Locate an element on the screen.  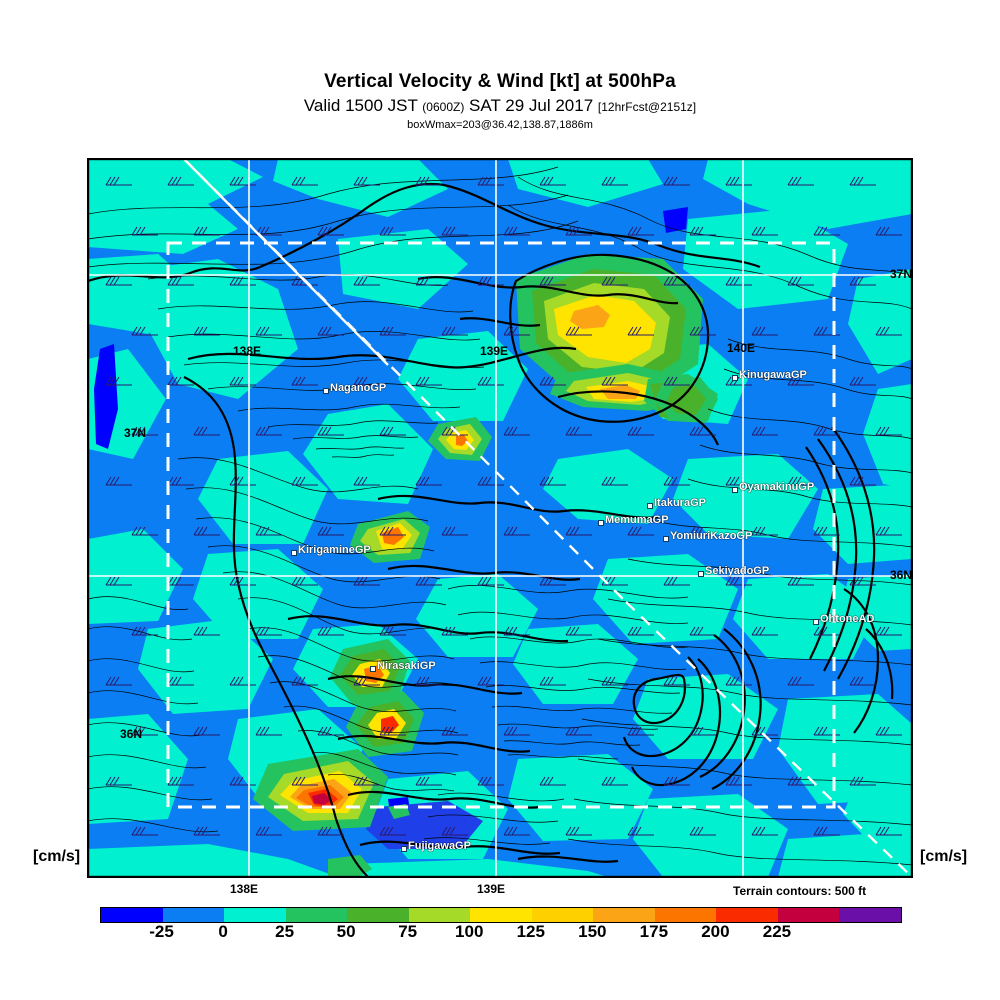
terrain-contour-note: Terrain contours: 500 ft is located at coordinates (800, 891).